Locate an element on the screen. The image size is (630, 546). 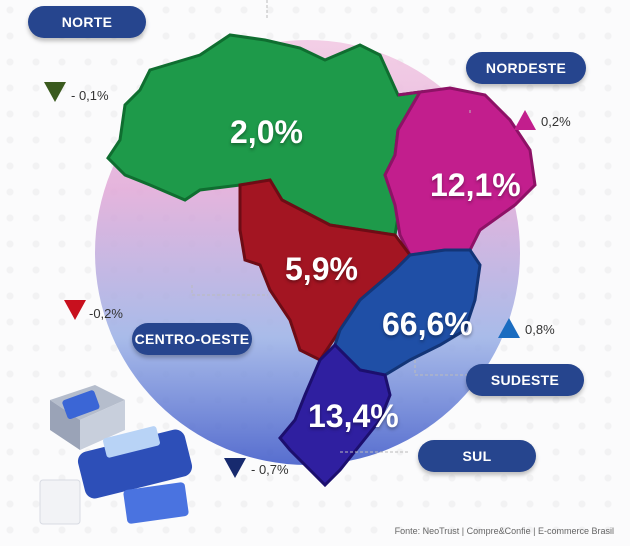
share-nordeste: 12,1% is located at coordinates (475, 185).